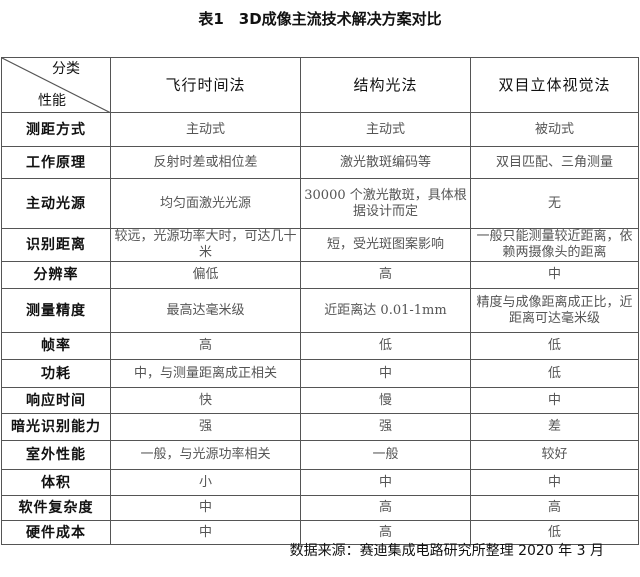 The height and width of the screenshot is (577, 640). I want to click on table-cell: 一般，与光源功率相关, so click(205, 455).